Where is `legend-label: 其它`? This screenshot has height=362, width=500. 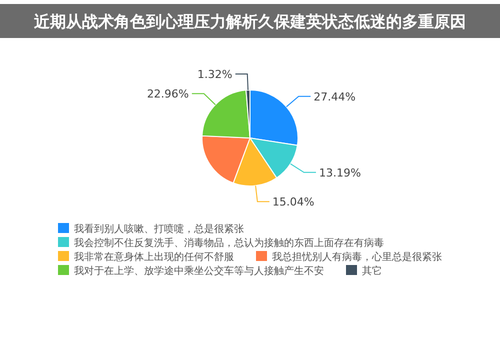
legend-label: 其它 is located at coordinates (372, 271).